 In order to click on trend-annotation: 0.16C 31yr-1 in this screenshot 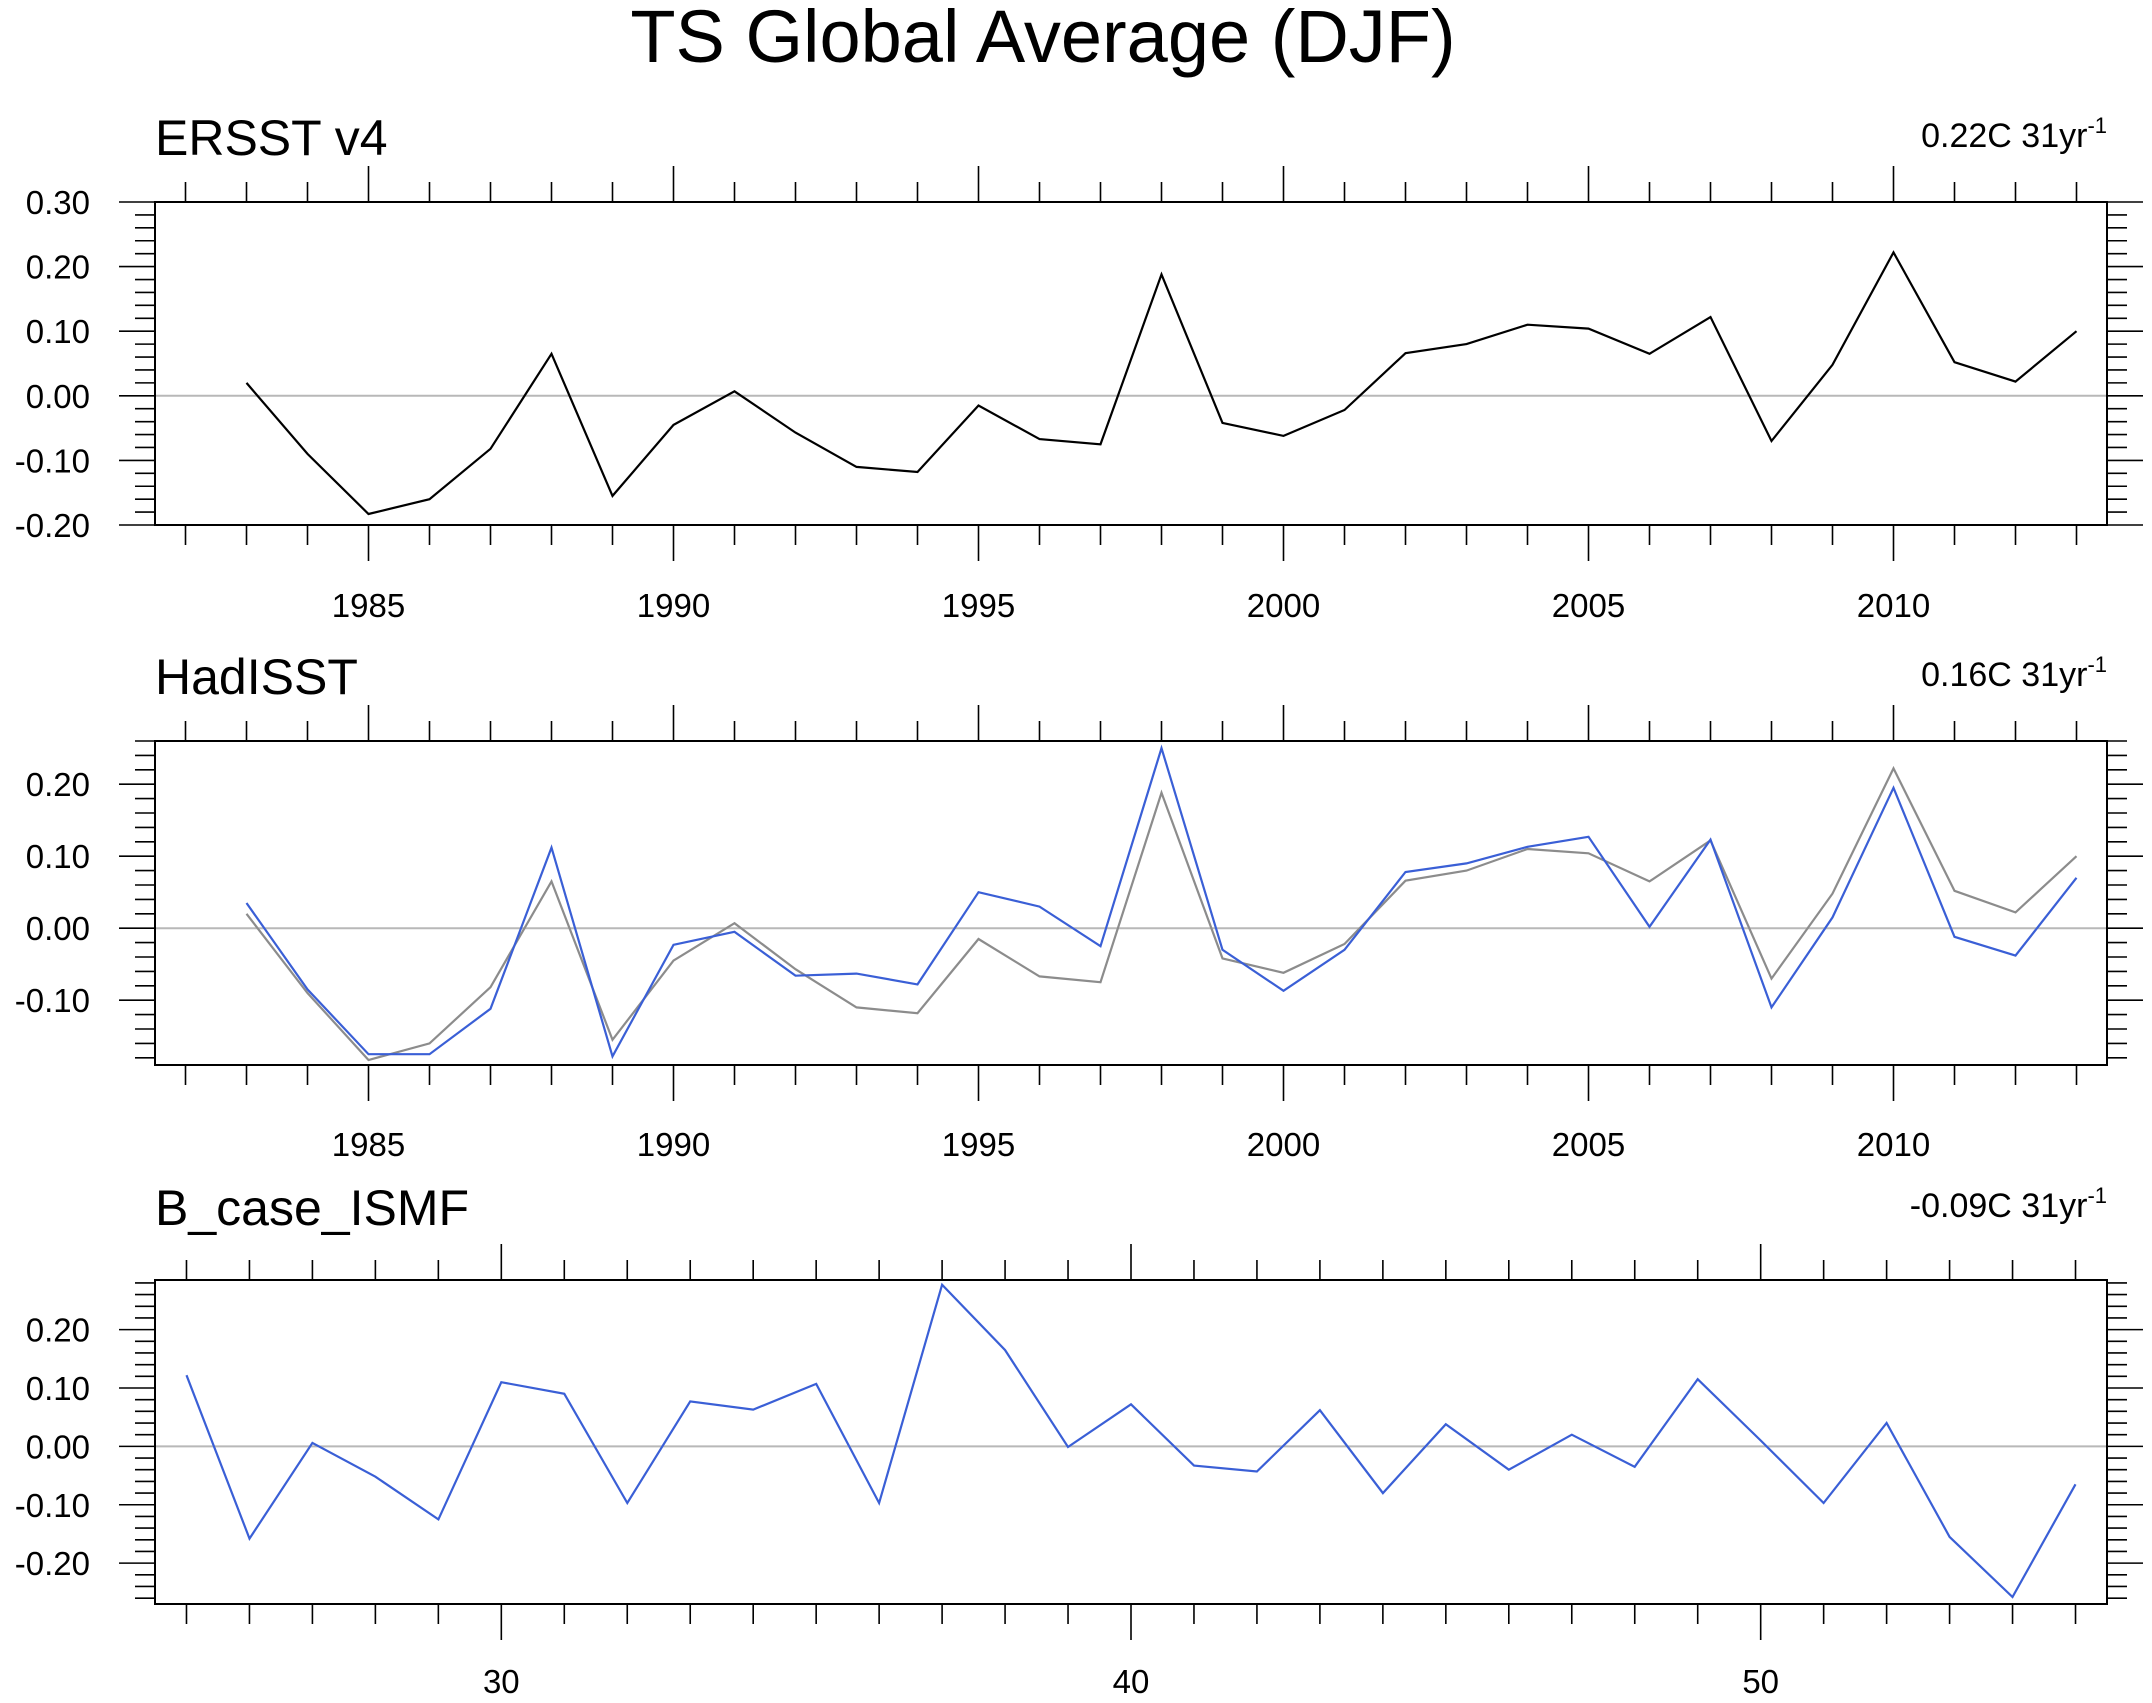, I will do `click(2014, 673)`.